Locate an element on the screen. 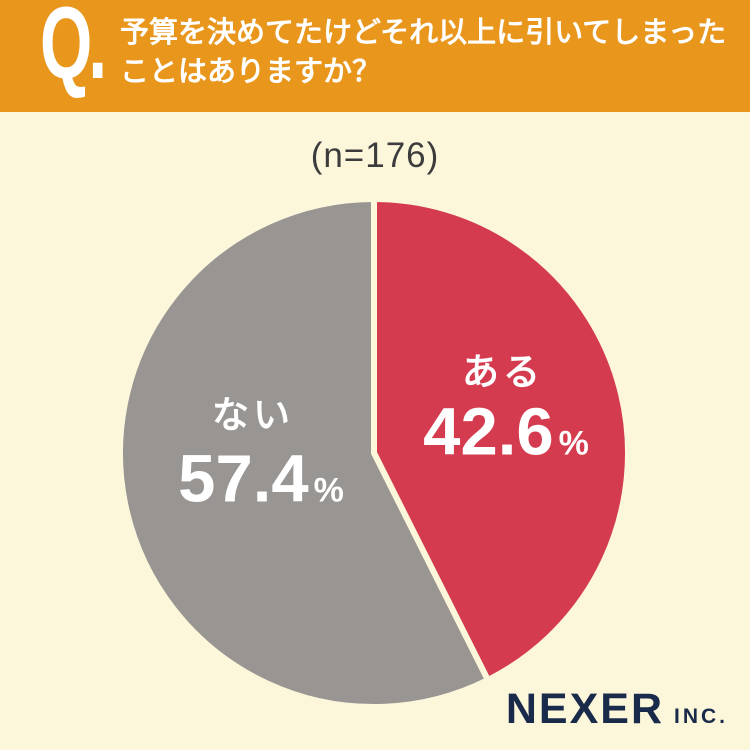  question-line-1: 予算を決めてたけどそれ以上に引いてしまった is located at coordinates (423, 33).